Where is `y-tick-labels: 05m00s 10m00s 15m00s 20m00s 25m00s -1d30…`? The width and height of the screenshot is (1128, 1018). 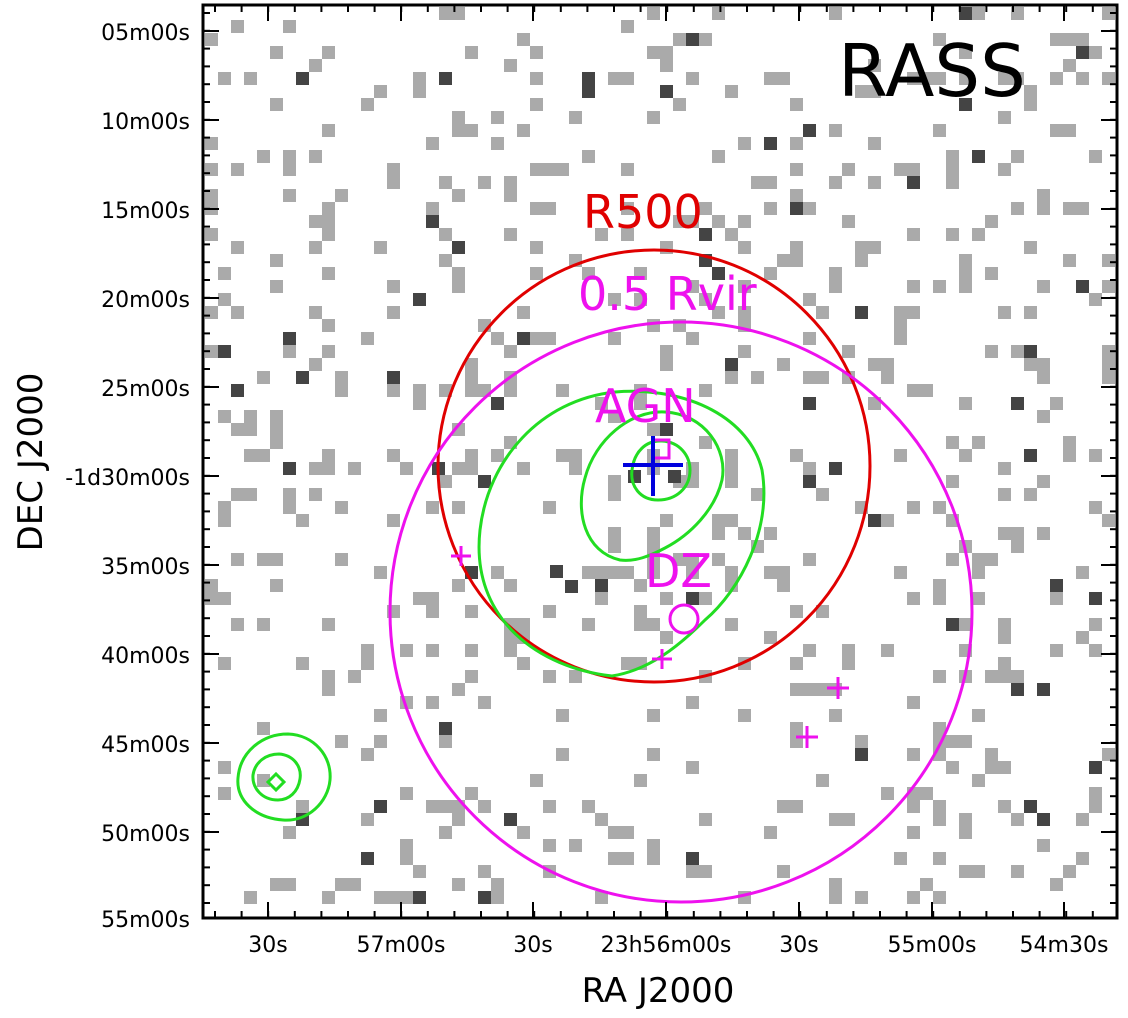 y-tick-labels: 05m00s 10m00s 15m00s 20m00s 25m00s -1d30… is located at coordinates (127, 477).